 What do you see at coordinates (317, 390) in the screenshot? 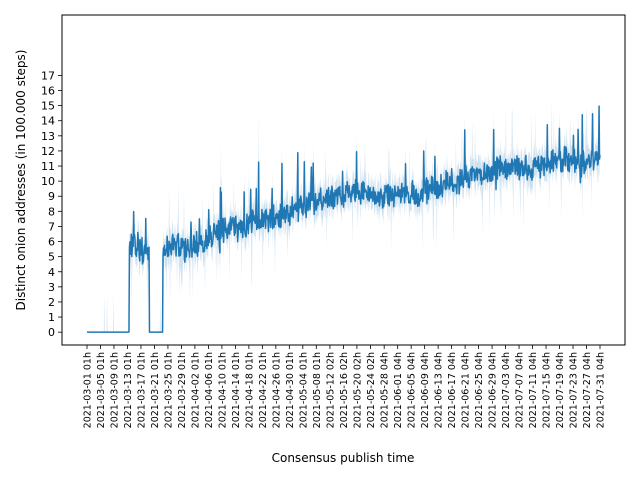
I see `x-tick-label: 2021-05-08 01h` at bounding box center [317, 390].